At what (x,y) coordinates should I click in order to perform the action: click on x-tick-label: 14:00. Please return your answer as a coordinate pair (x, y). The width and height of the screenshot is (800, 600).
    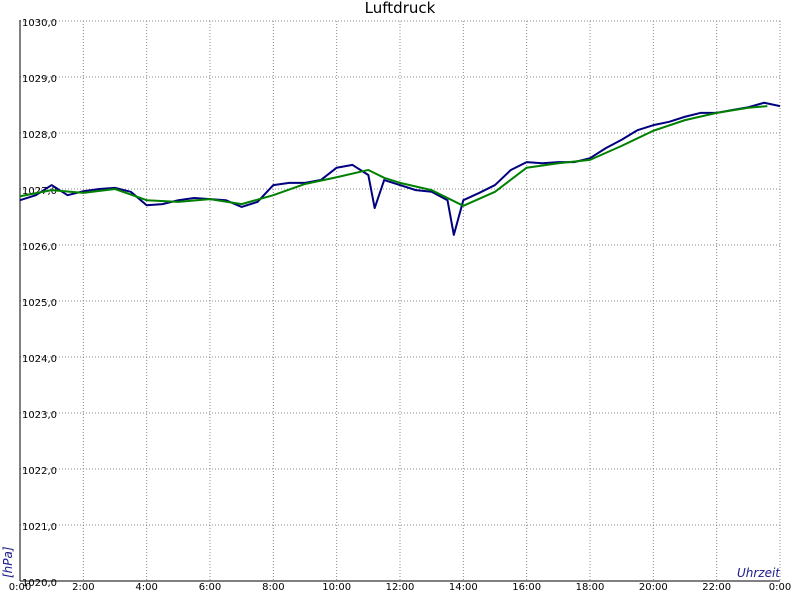
    Looking at the image, I should click on (463, 587).